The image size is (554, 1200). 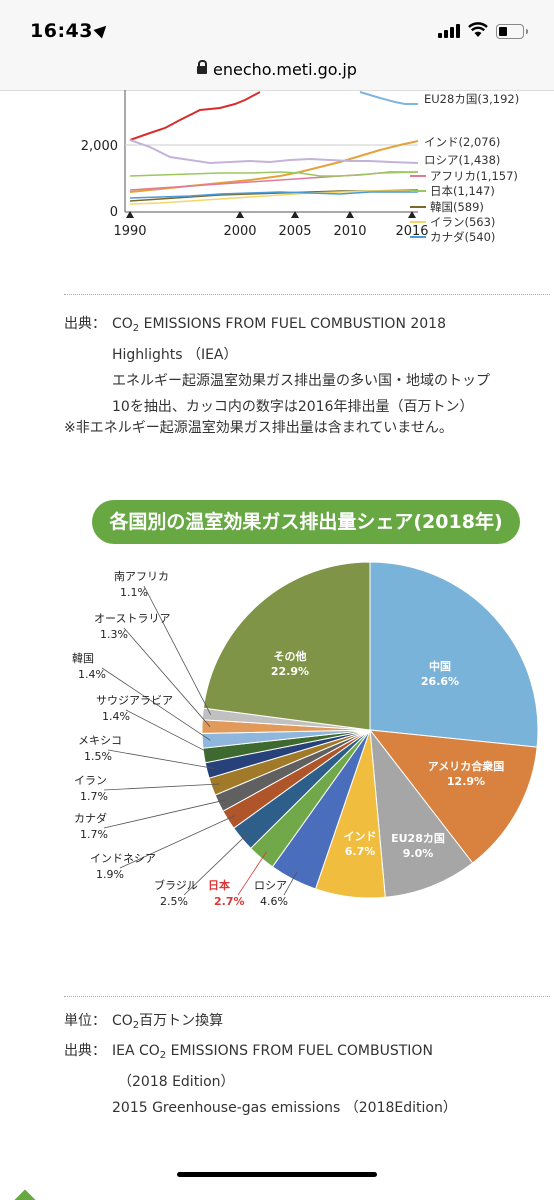 What do you see at coordinates (306, 522) in the screenshot?
I see `pie-title-banner: 各国別の温室効果ガス排出量シェア(2018年)` at bounding box center [306, 522].